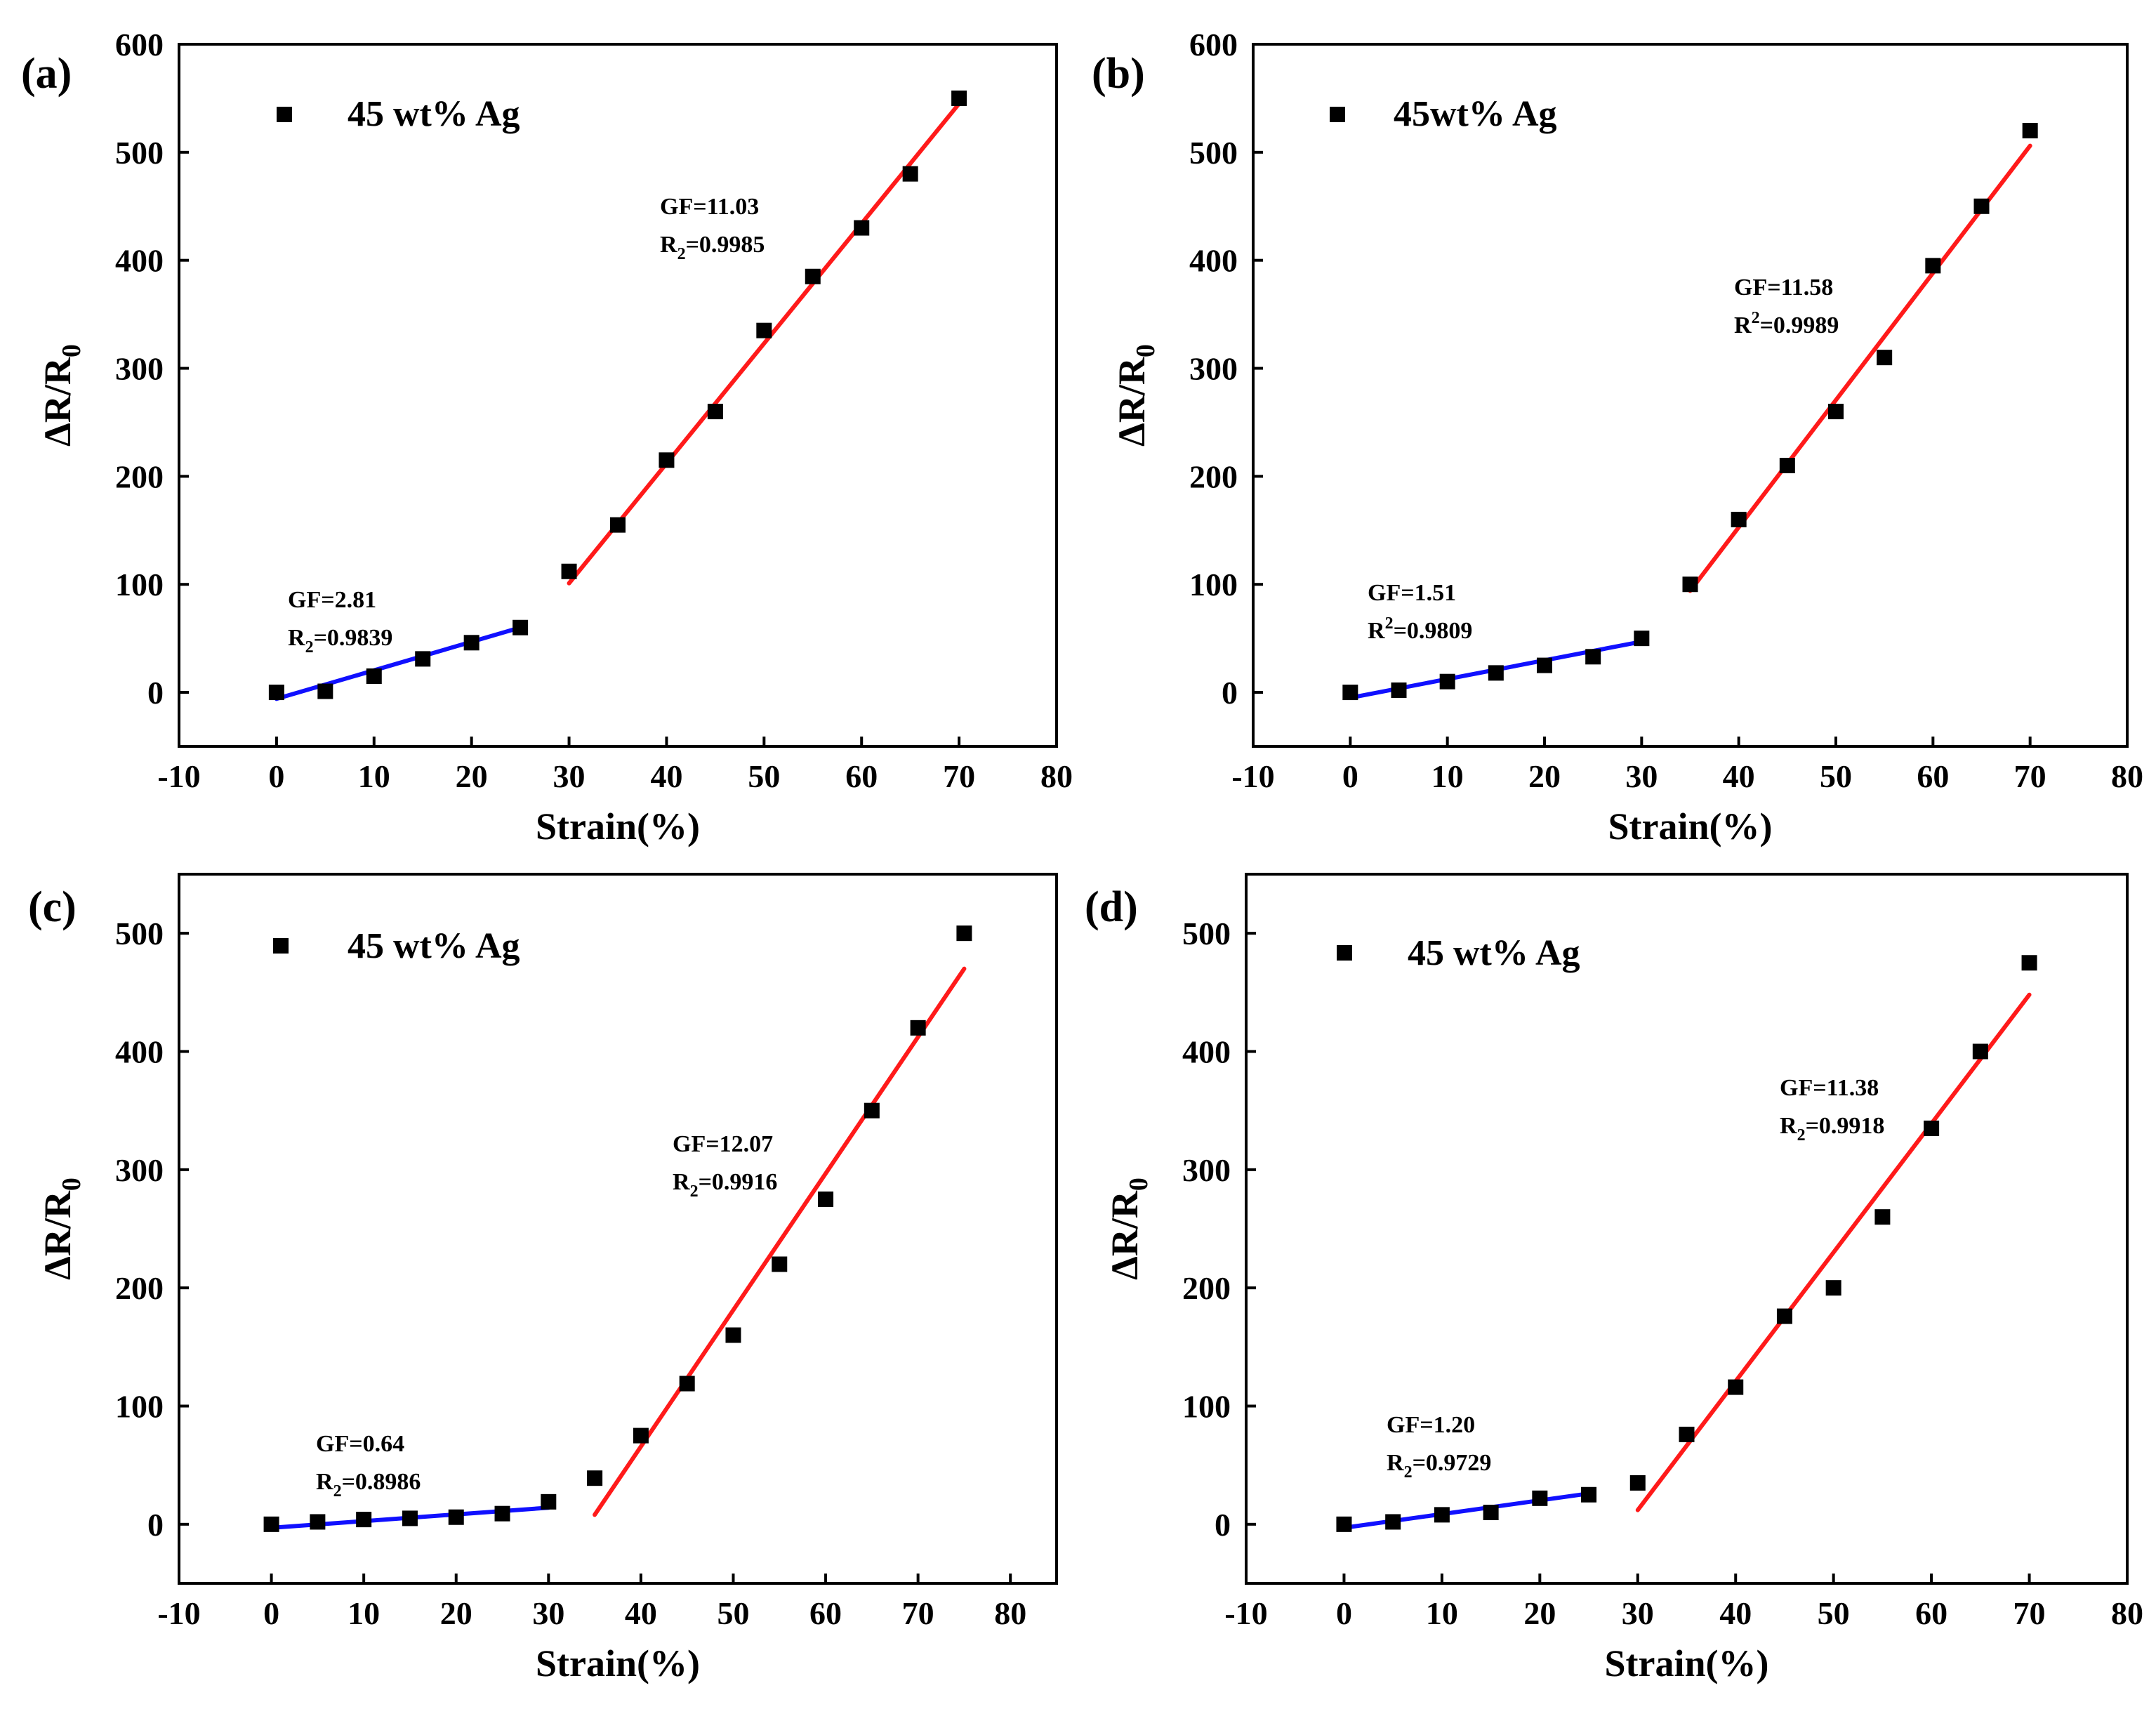 This screenshot has width=2156, height=1728. What do you see at coordinates (733, 1613) in the screenshot?
I see `x-tick-label: 50` at bounding box center [733, 1613].